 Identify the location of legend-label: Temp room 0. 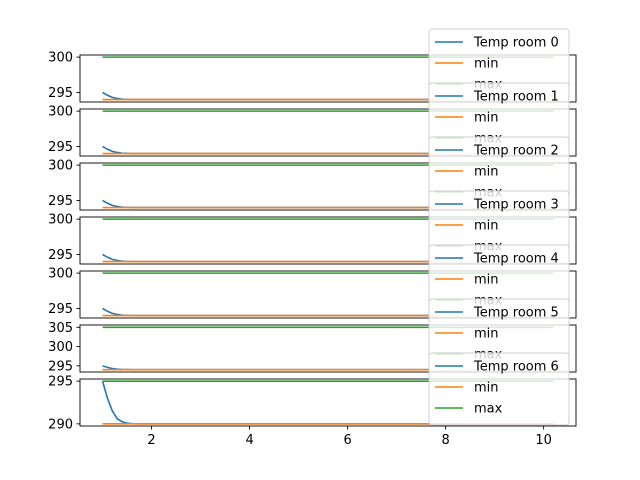
(516, 43).